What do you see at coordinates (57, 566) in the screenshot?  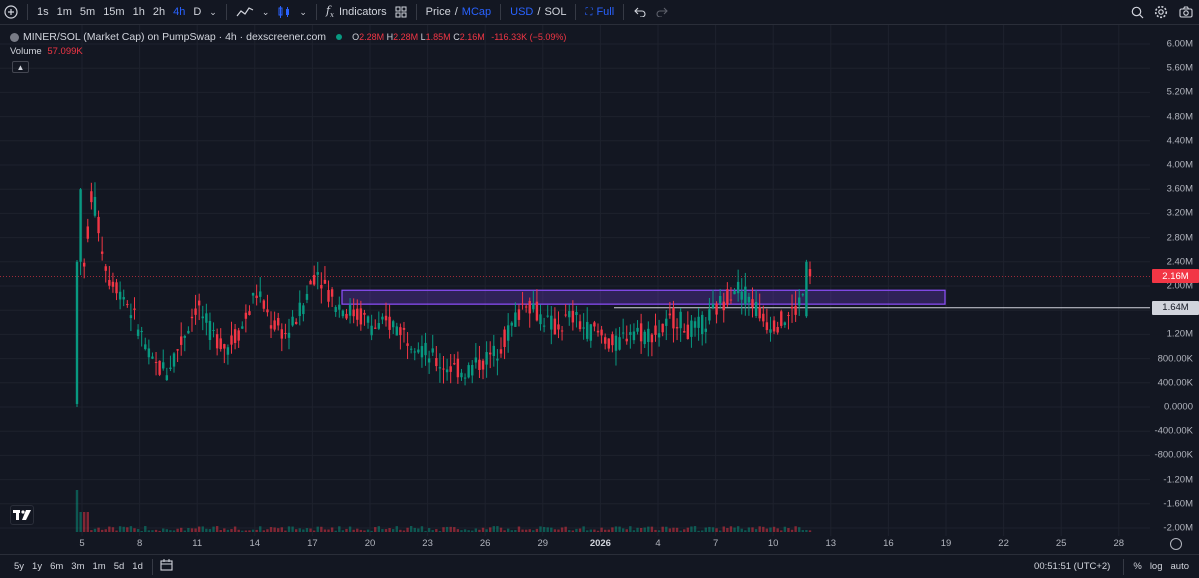 I see `range-6m: 6m` at bounding box center [57, 566].